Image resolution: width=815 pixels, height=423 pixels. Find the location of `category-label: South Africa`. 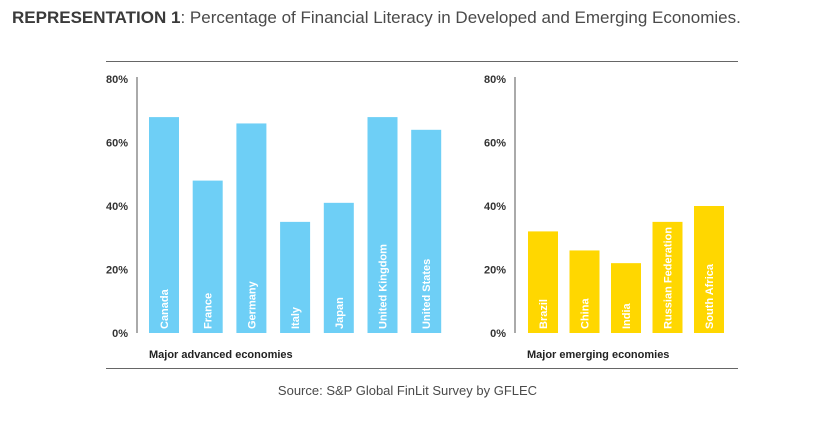

category-label: South Africa is located at coordinates (710, 296).